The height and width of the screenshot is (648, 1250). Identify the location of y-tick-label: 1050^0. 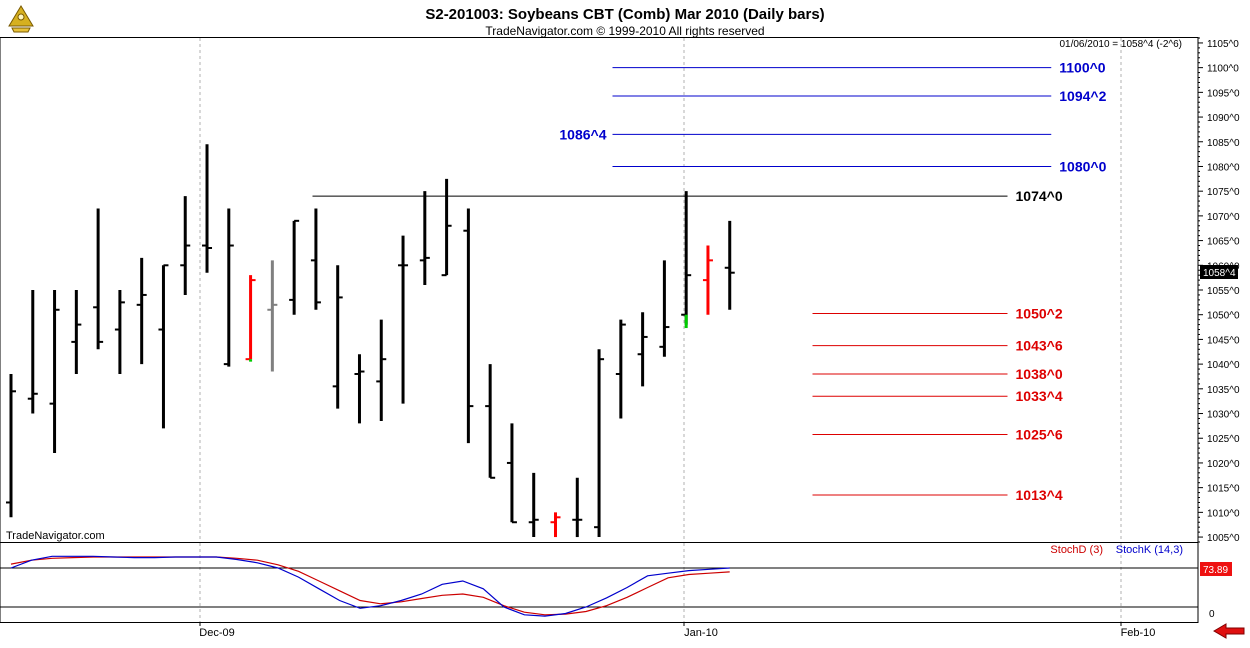
(1223, 316).